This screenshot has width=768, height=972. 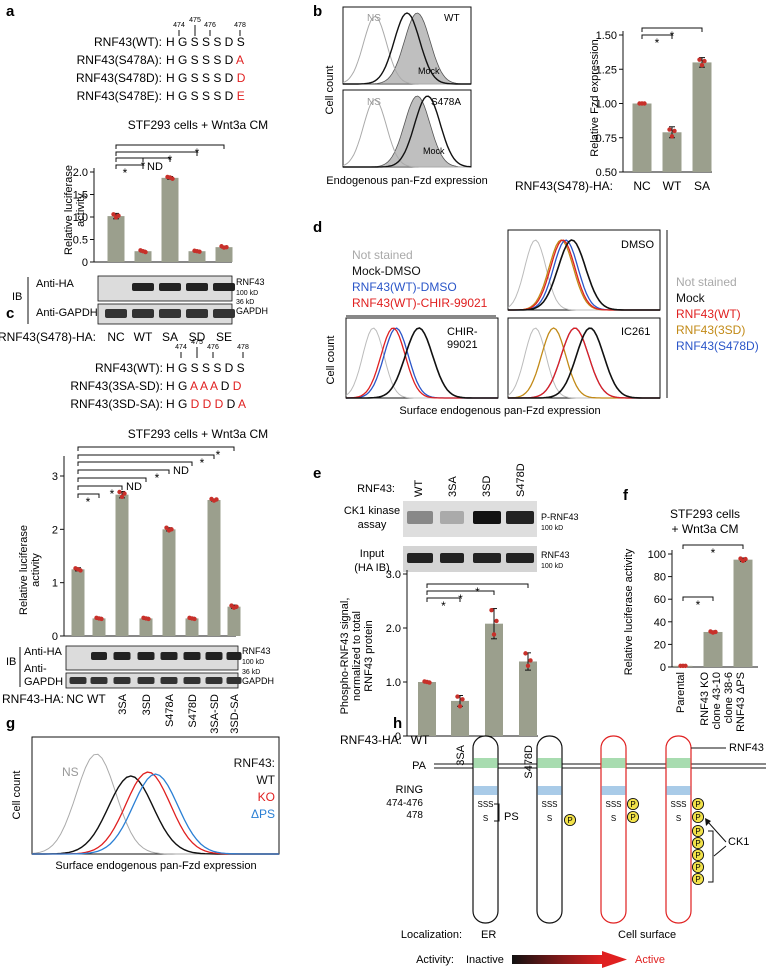 What do you see at coordinates (331, 360) in the screenshot?
I see `d-ylabel: Cell count` at bounding box center [331, 360].